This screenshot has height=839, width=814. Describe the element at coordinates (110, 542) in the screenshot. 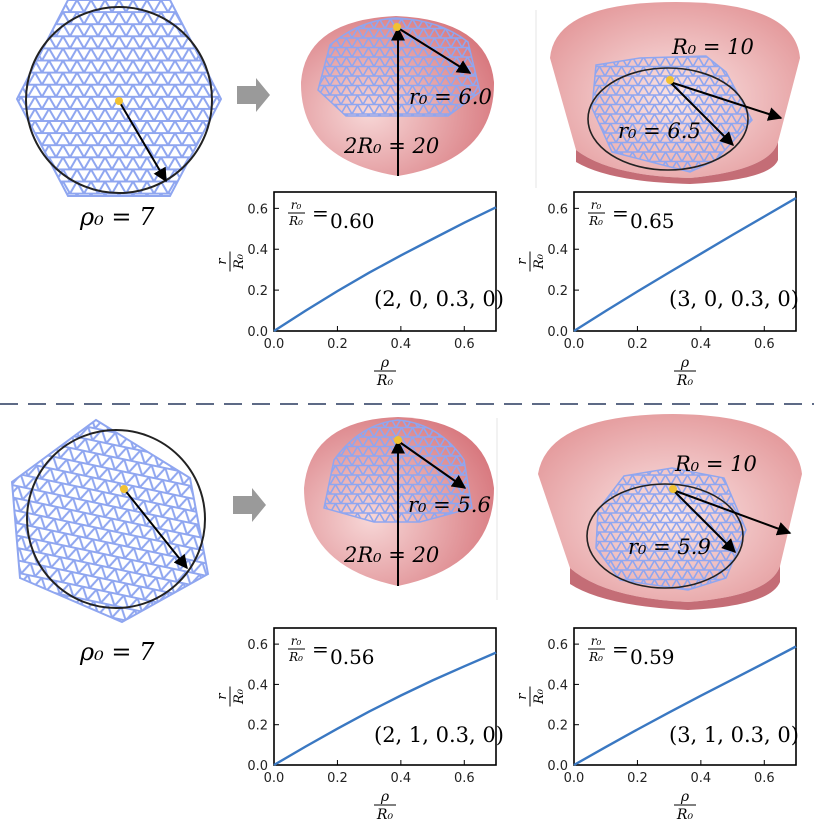

I see `flat-sheet: ρ₀ = 7` at that location.